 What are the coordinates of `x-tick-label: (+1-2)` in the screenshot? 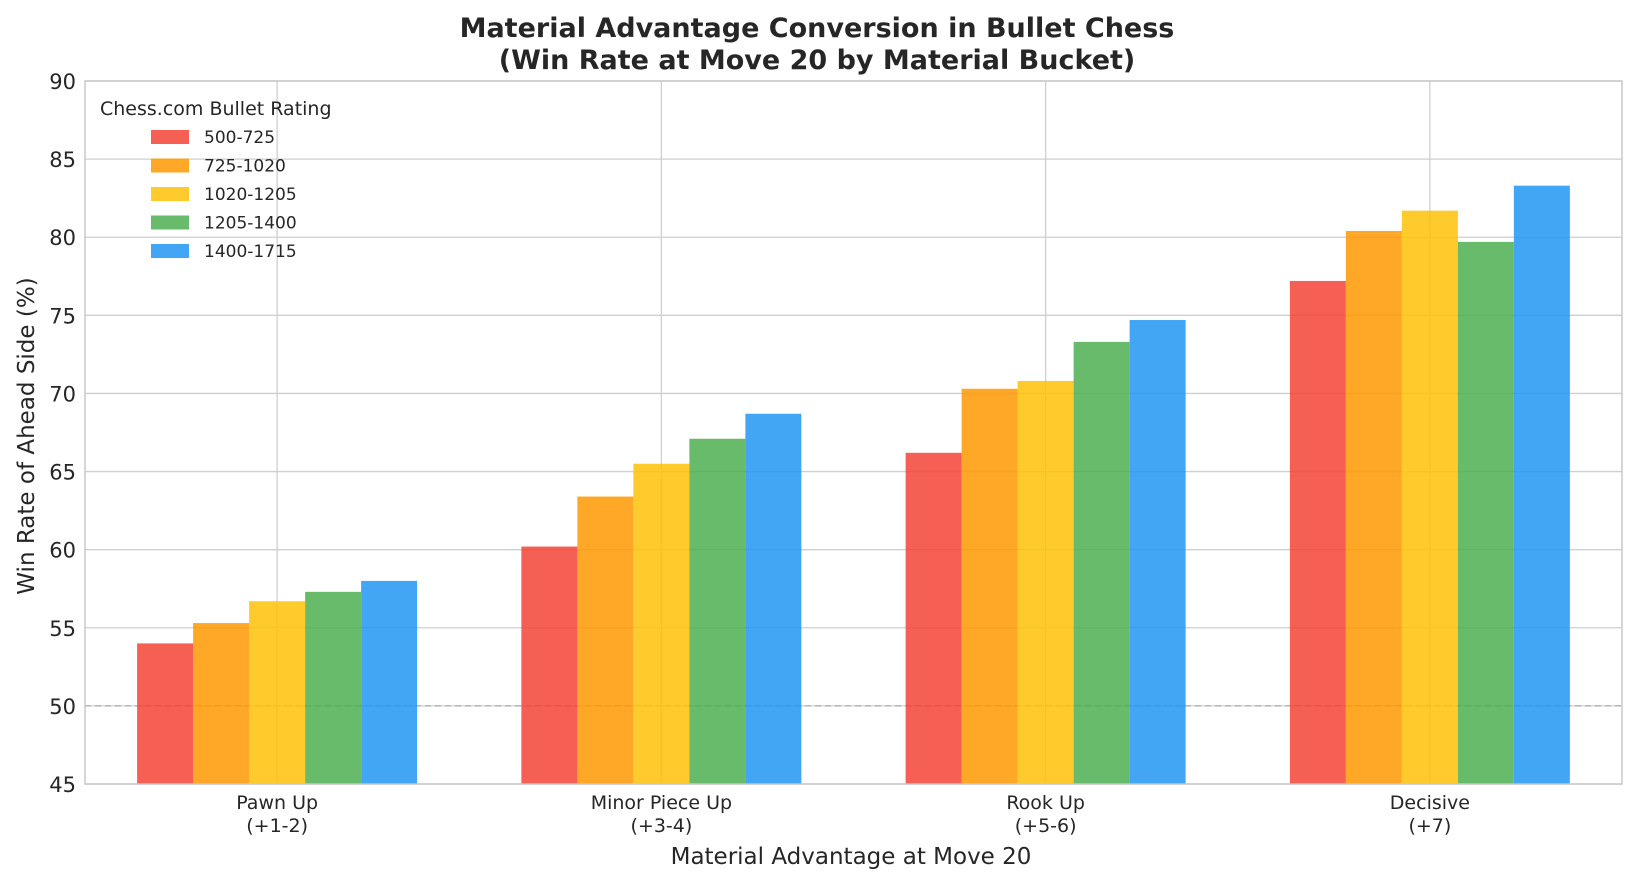 It's located at (277, 826).